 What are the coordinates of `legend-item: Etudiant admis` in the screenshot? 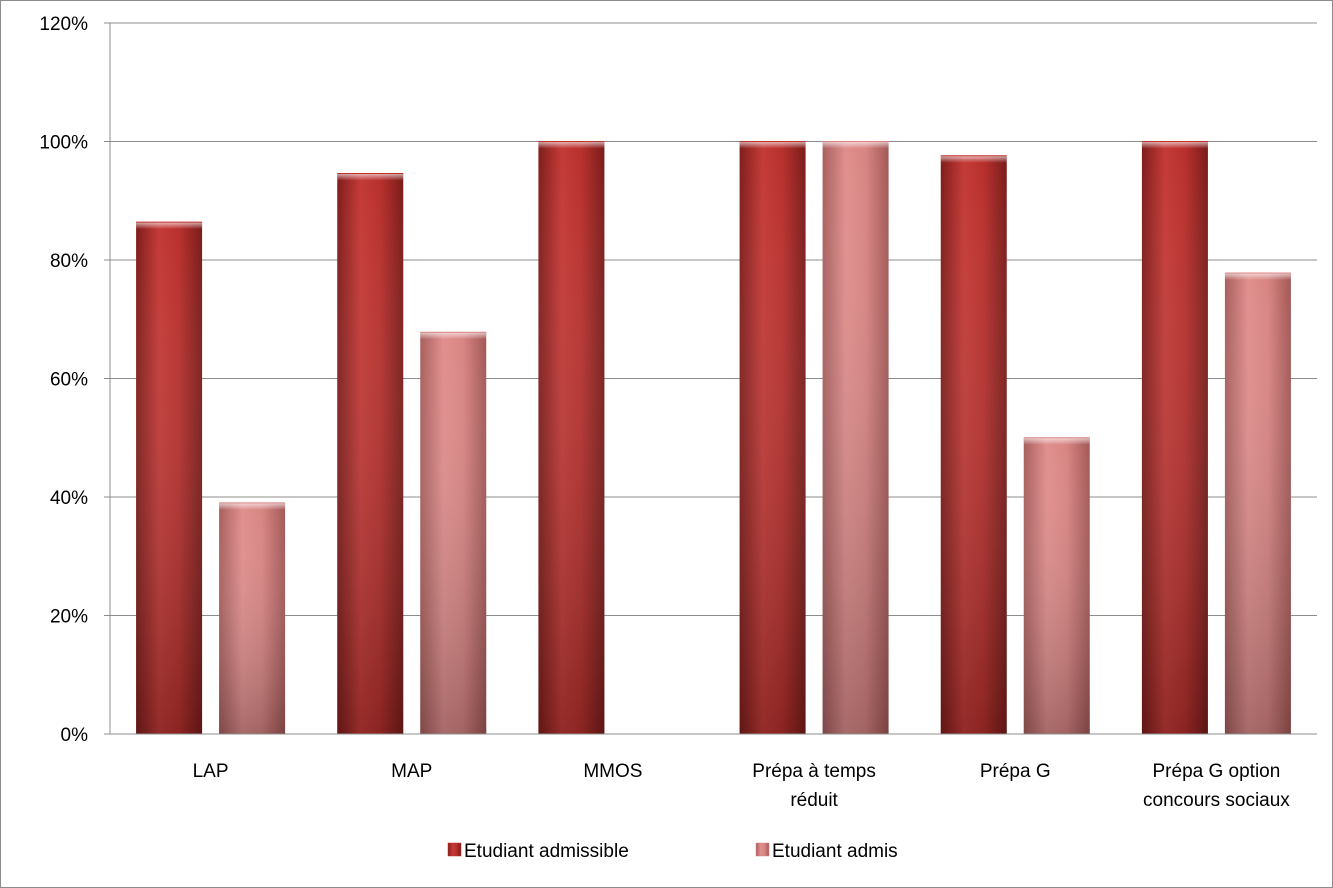 It's located at (826, 851).